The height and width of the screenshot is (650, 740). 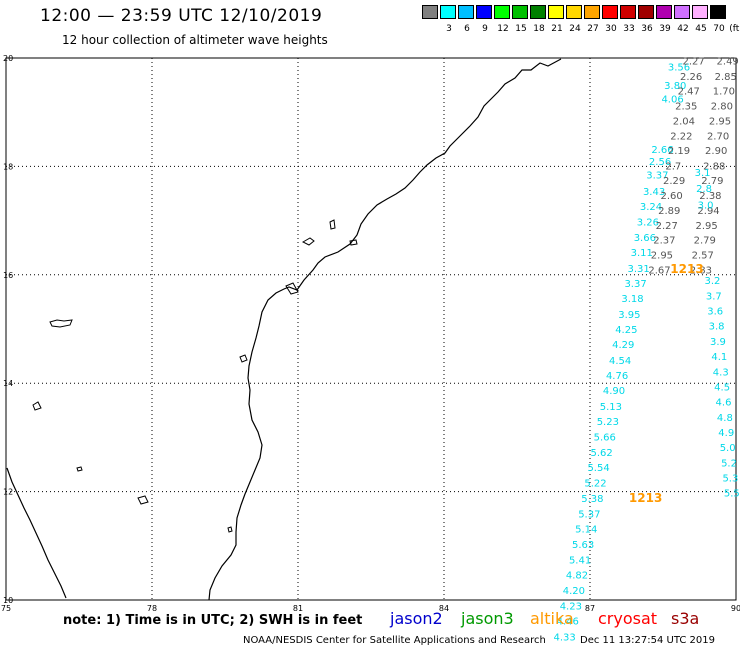 What do you see at coordinates (729, 463) in the screenshot?
I see `wave-height-label: 5.2` at bounding box center [729, 463].